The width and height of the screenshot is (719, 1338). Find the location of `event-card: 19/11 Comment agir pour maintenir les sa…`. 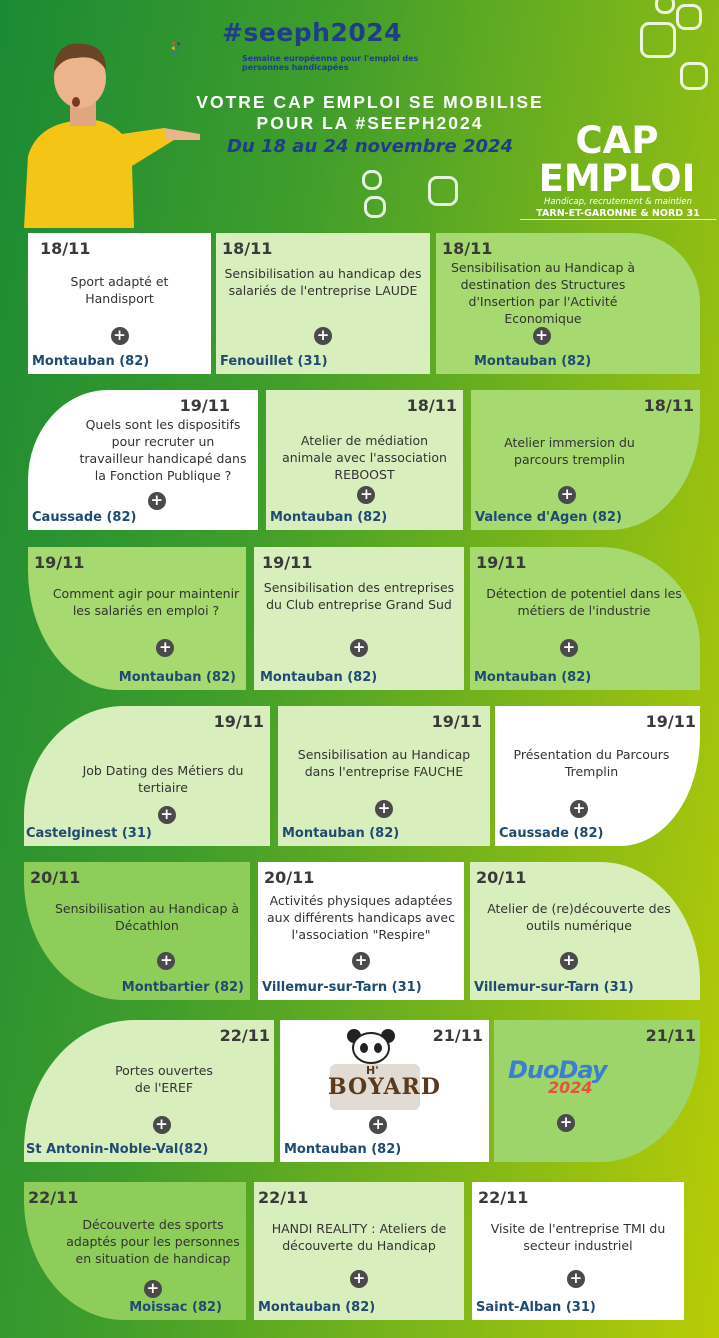

event-card: 19/11 Comment agir pour maintenir les sa… is located at coordinates (137, 618).